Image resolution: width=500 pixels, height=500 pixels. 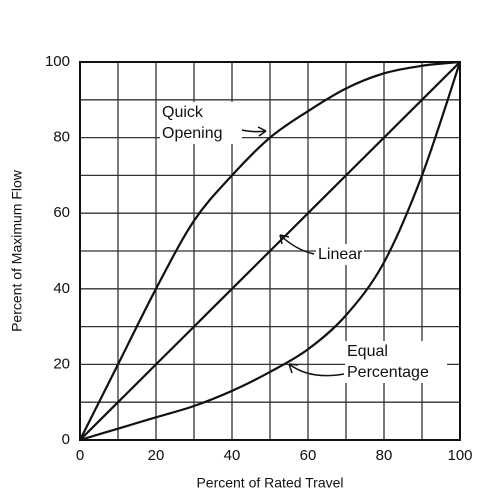 What do you see at coordinates (308, 455) in the screenshot?
I see `x-tick-label: 60` at bounding box center [308, 455].